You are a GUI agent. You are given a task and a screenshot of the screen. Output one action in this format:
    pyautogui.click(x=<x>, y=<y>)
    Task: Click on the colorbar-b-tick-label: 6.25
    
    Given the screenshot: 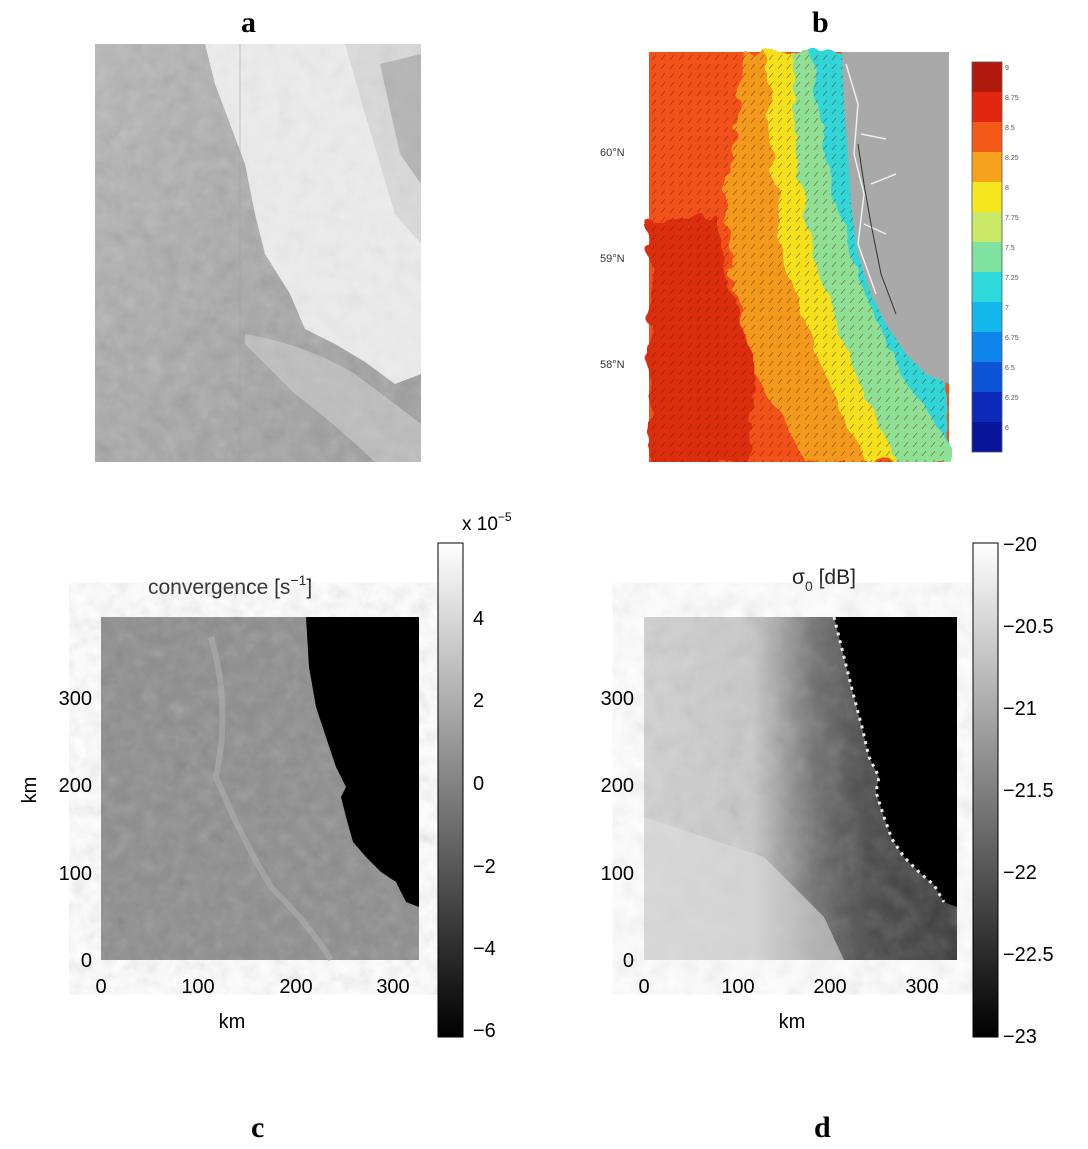 What is the action you would take?
    pyautogui.click(x=1012, y=398)
    